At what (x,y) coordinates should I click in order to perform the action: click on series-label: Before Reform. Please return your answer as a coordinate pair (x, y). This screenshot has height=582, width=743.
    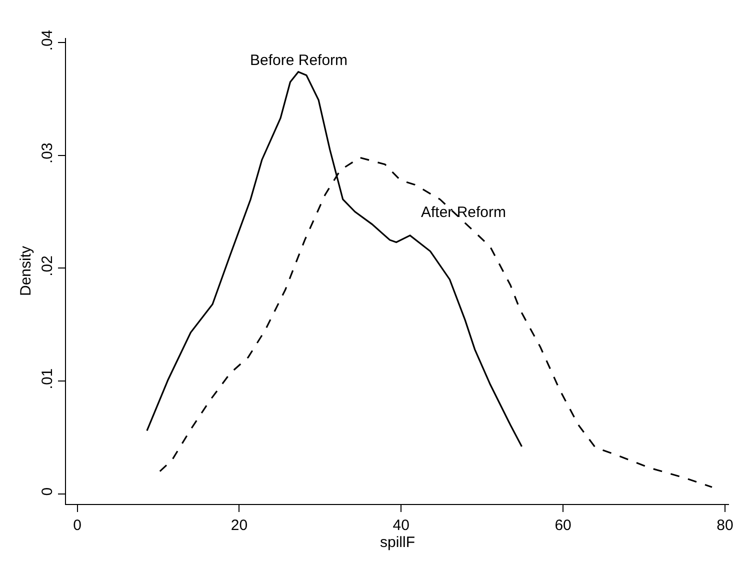
    Looking at the image, I should click on (299, 60).